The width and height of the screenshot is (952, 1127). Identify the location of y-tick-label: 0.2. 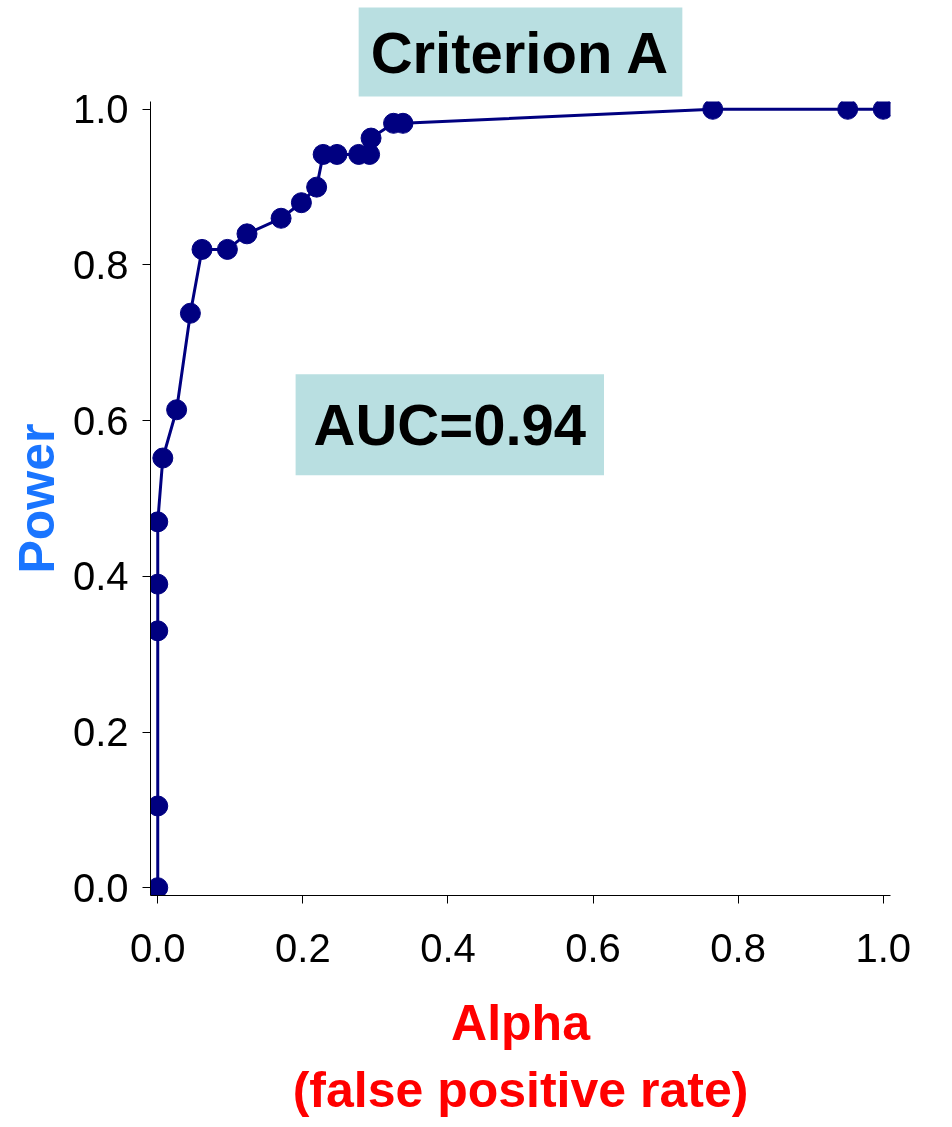
(100, 732).